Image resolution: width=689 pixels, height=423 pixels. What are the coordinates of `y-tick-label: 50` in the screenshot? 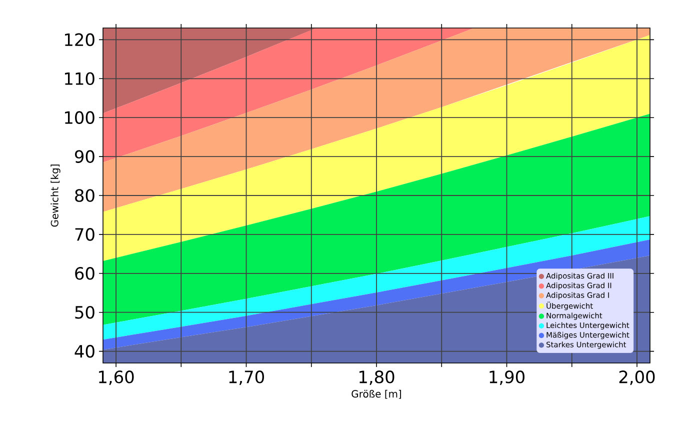 It's located at (84, 312).